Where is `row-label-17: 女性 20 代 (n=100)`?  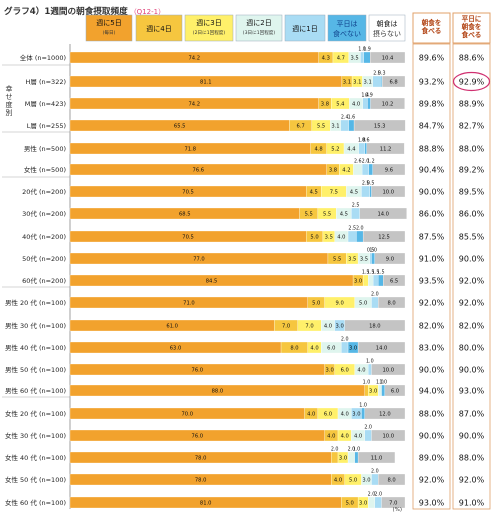 row-label-17: 女性 20 代 (n=100) is located at coordinates (35, 413).